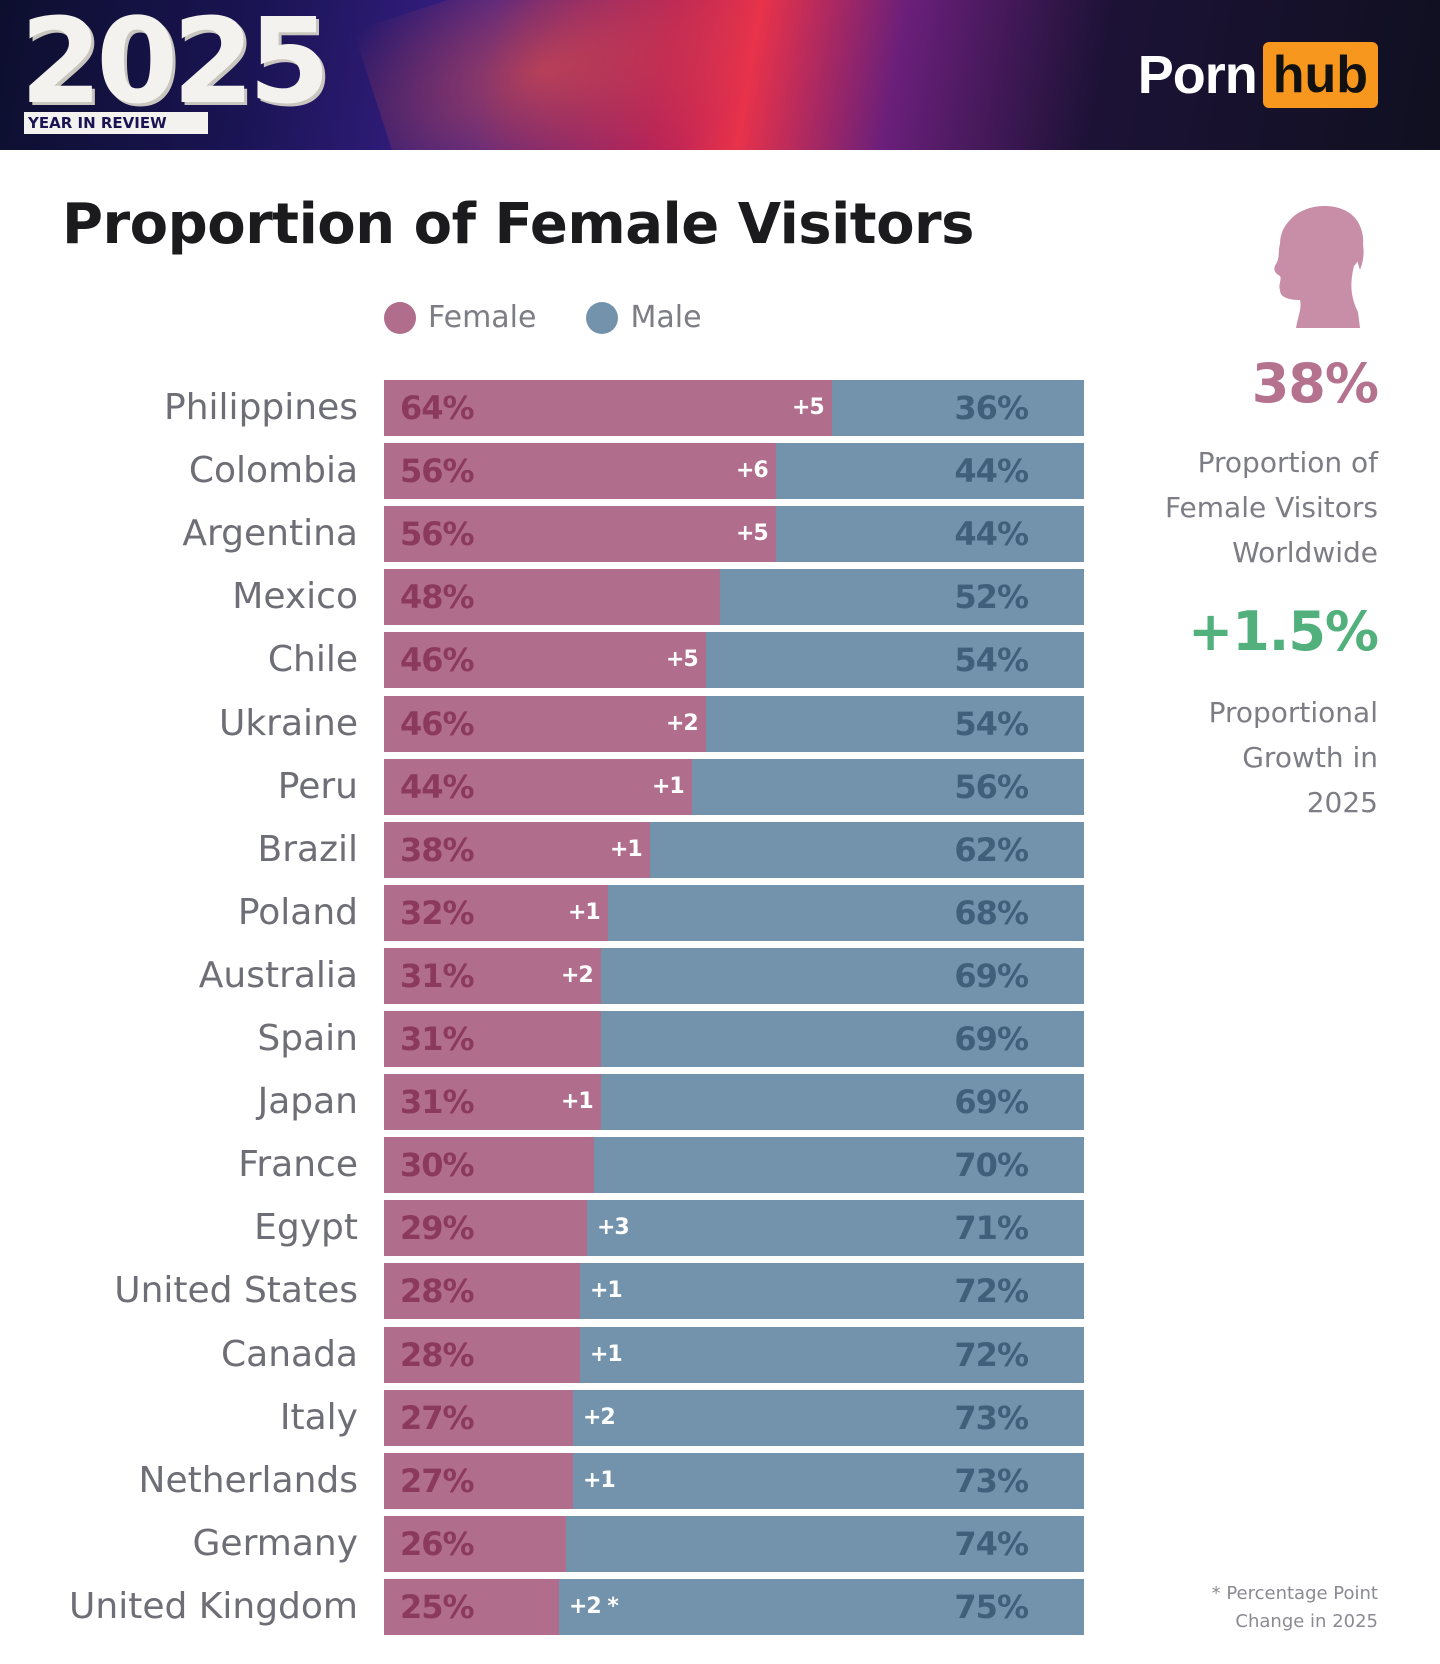 The image size is (1440, 1664). I want to click on data-label-male: 75%, so click(991, 1606).